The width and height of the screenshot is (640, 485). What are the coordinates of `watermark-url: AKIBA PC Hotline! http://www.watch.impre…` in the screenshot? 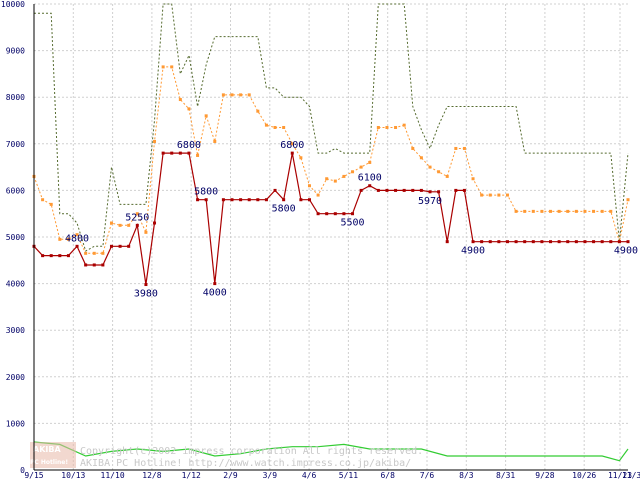 It's located at (245, 463).